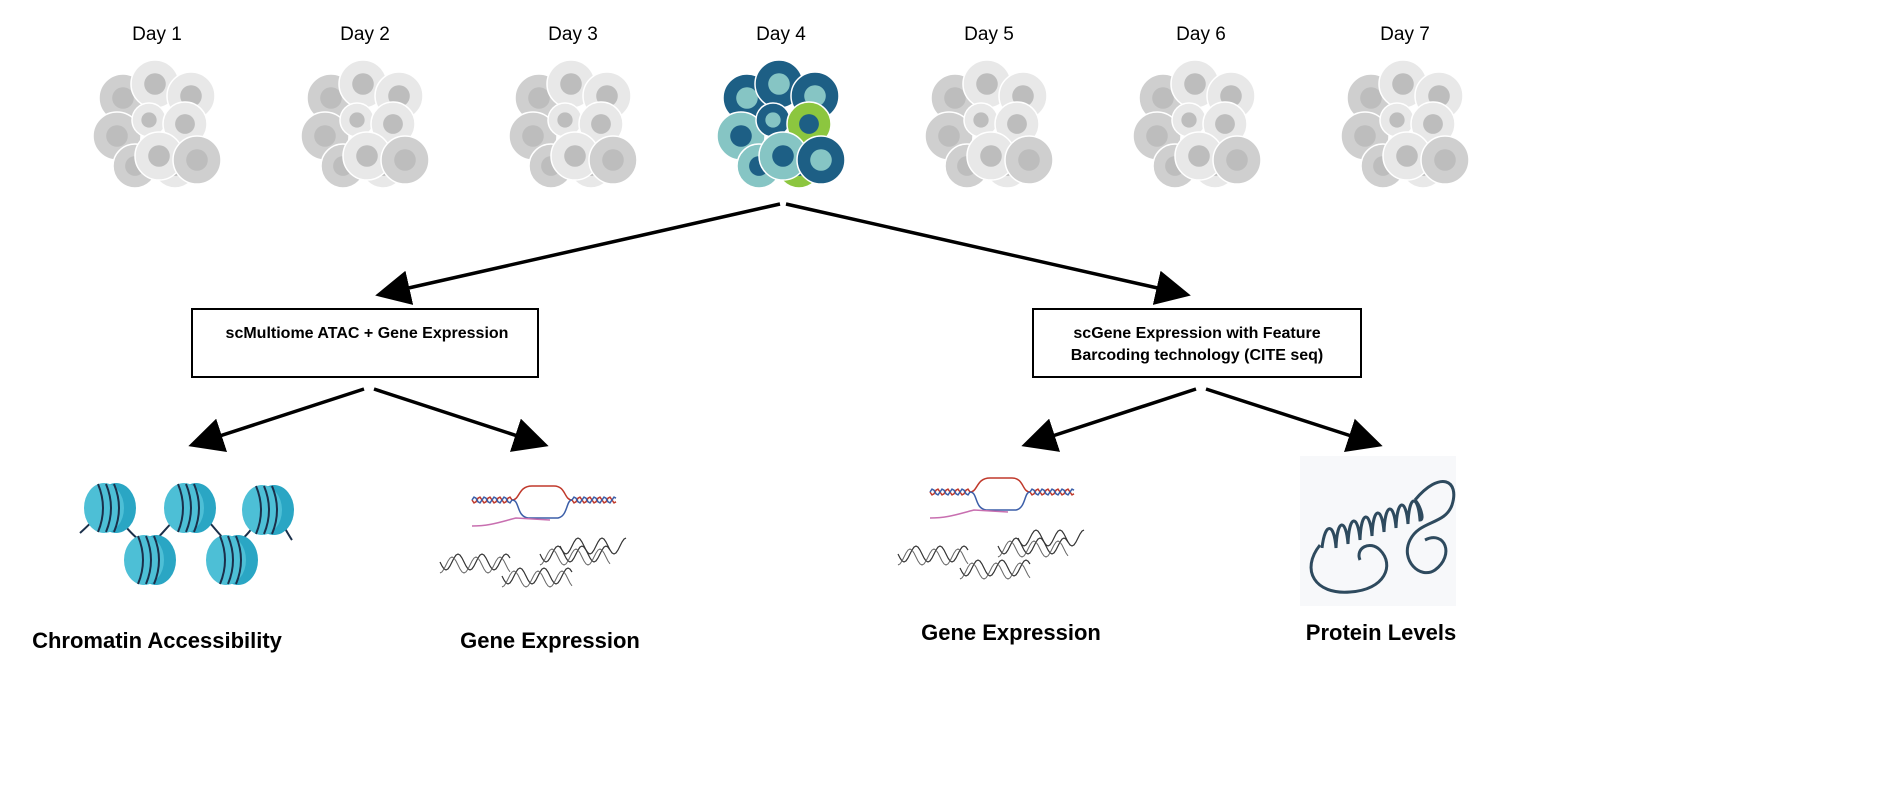  What do you see at coordinates (1011, 632) in the screenshot?
I see `output-label-gene-expression-2: Gene Expression` at bounding box center [1011, 632].